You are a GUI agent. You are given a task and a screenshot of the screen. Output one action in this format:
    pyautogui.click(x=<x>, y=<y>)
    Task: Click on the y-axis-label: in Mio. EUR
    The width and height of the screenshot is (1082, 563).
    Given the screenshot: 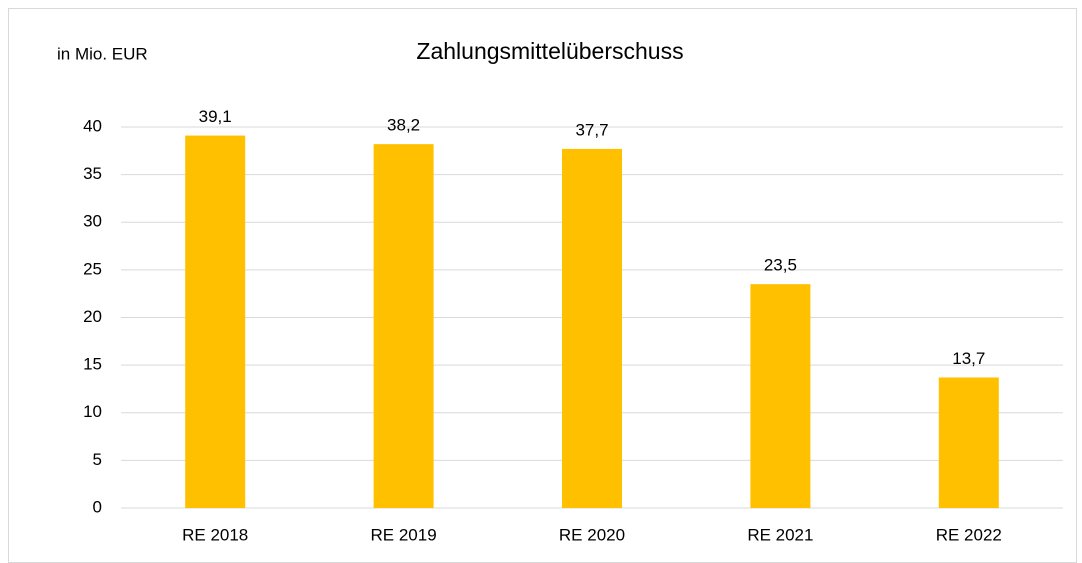 What is the action you would take?
    pyautogui.click(x=102, y=53)
    